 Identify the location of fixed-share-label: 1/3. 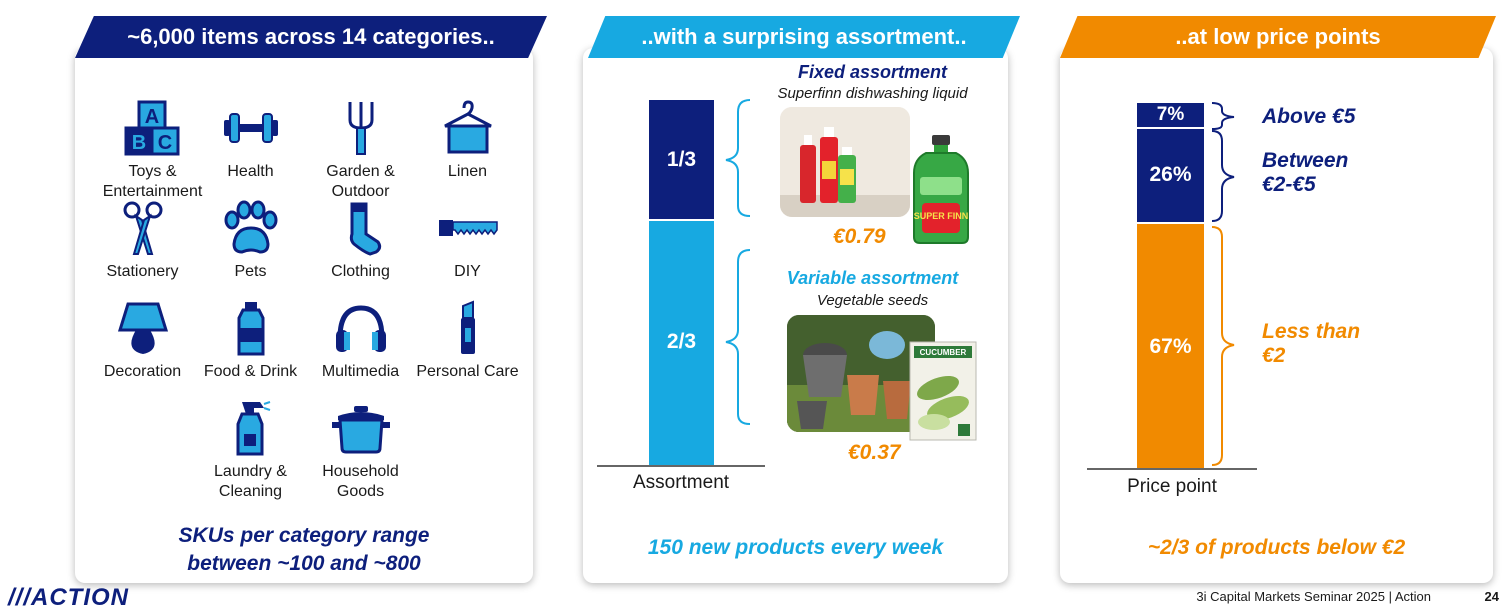
(681, 159).